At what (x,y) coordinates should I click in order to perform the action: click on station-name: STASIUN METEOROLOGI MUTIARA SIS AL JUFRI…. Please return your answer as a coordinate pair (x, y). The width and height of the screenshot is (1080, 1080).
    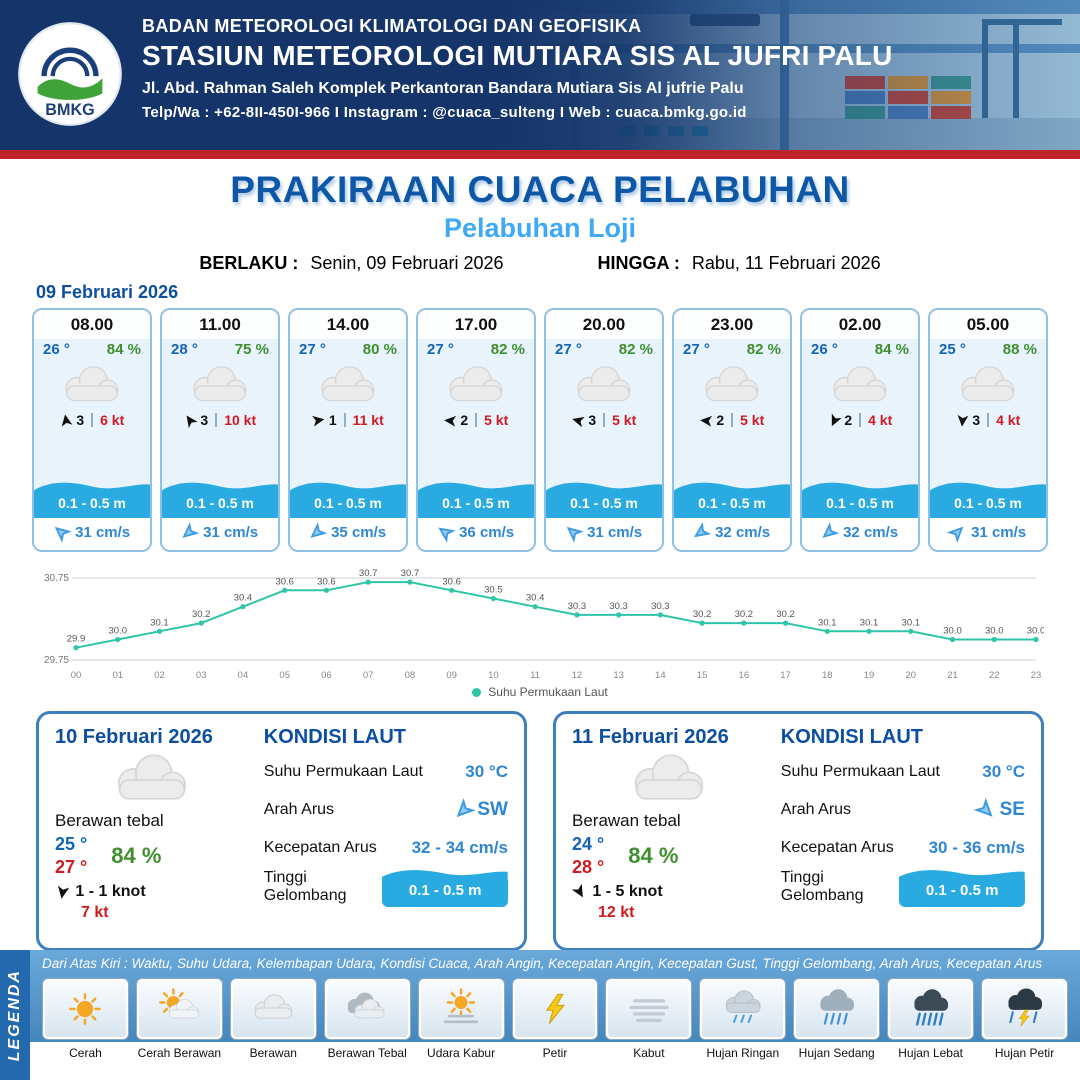
    Looking at the image, I should click on (517, 55).